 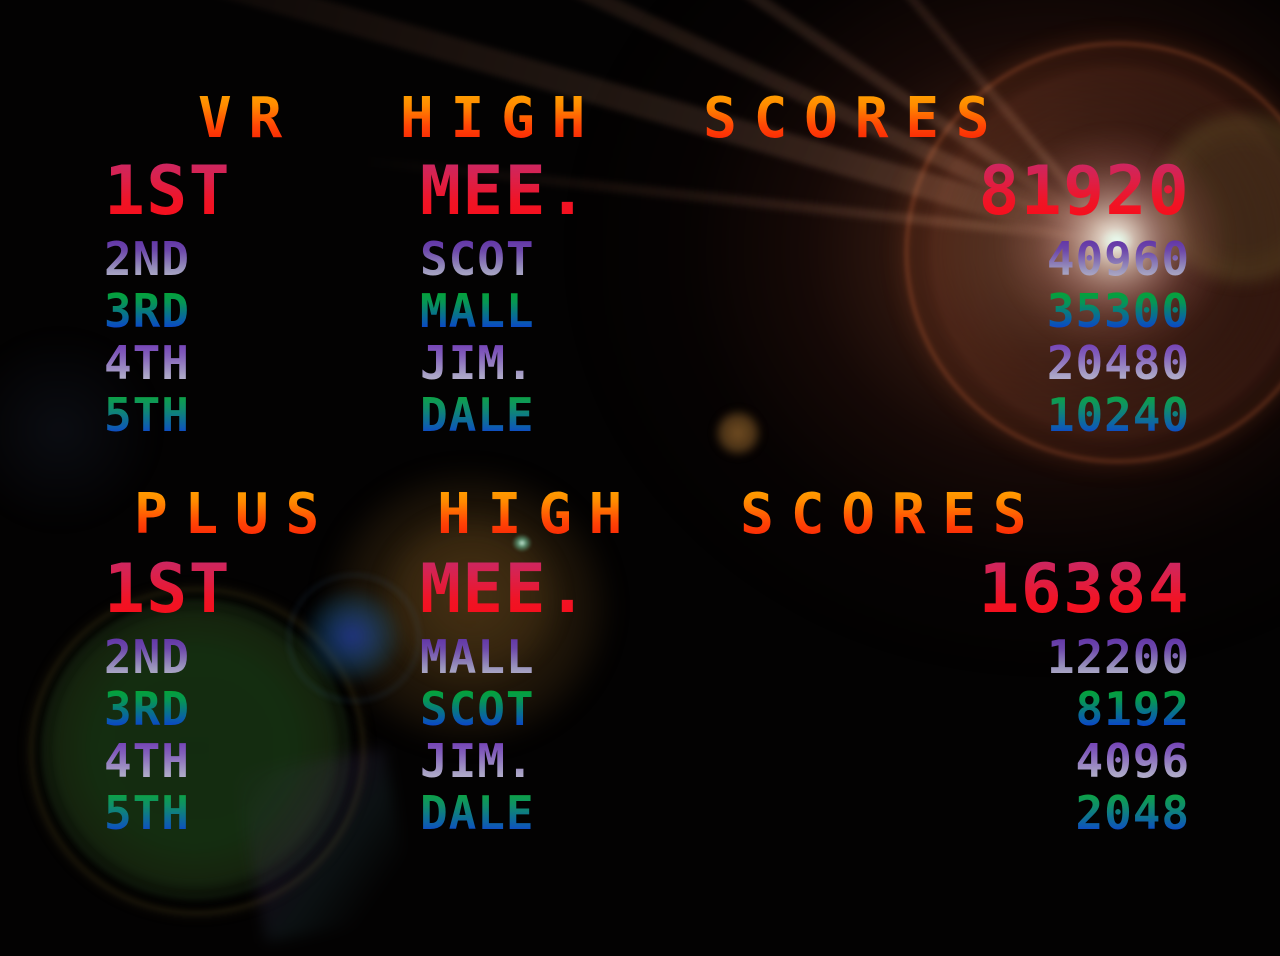 What do you see at coordinates (640, 311) in the screenshot?
I see `score-row: 3RD MALL 35300` at bounding box center [640, 311].